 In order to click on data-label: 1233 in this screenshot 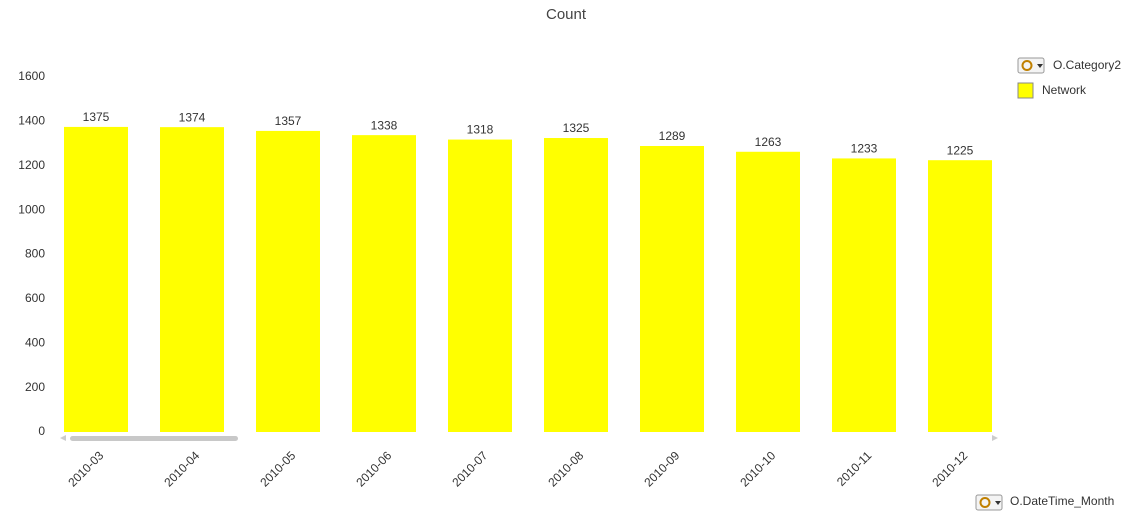, I will do `click(864, 149)`.